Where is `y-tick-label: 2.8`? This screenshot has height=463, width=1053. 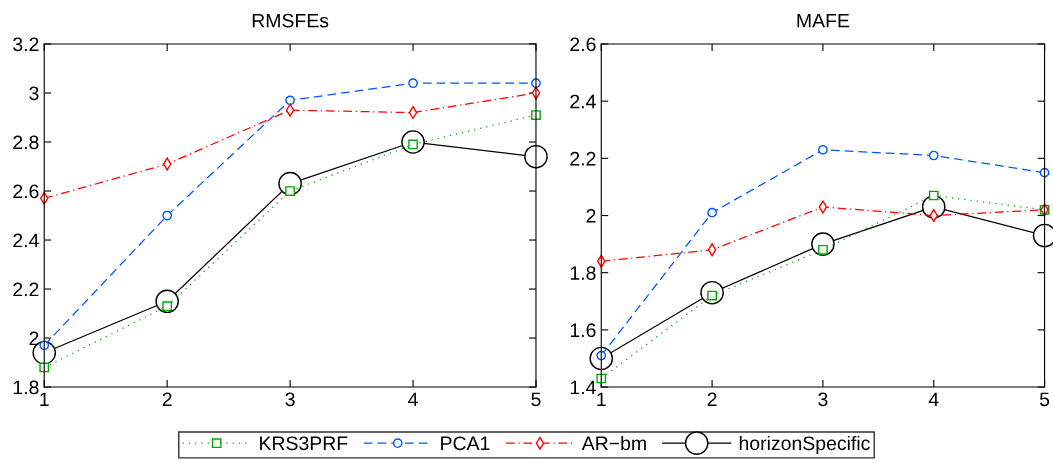 y-tick-label: 2.8 is located at coordinates (26, 142).